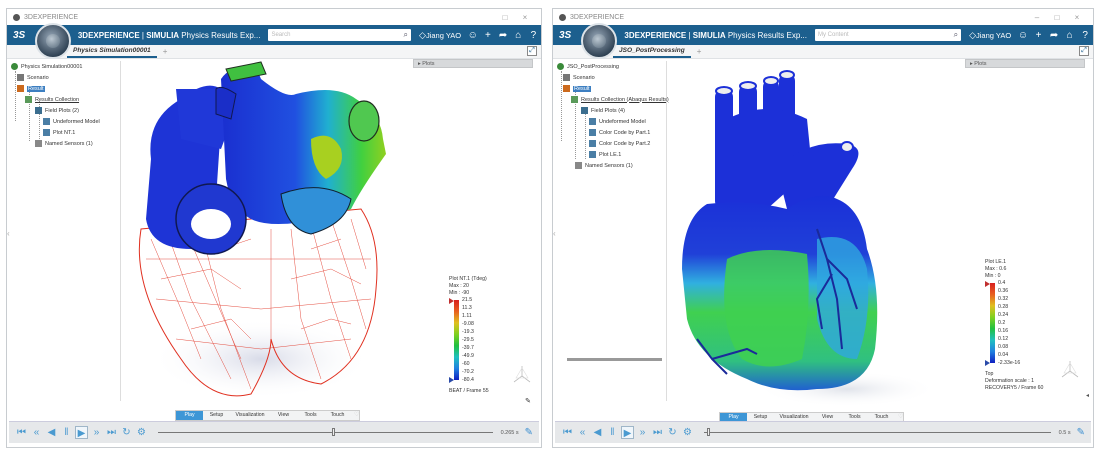  Describe the element at coordinates (406, 34) in the screenshot. I see `search-icon: ⌕` at that location.